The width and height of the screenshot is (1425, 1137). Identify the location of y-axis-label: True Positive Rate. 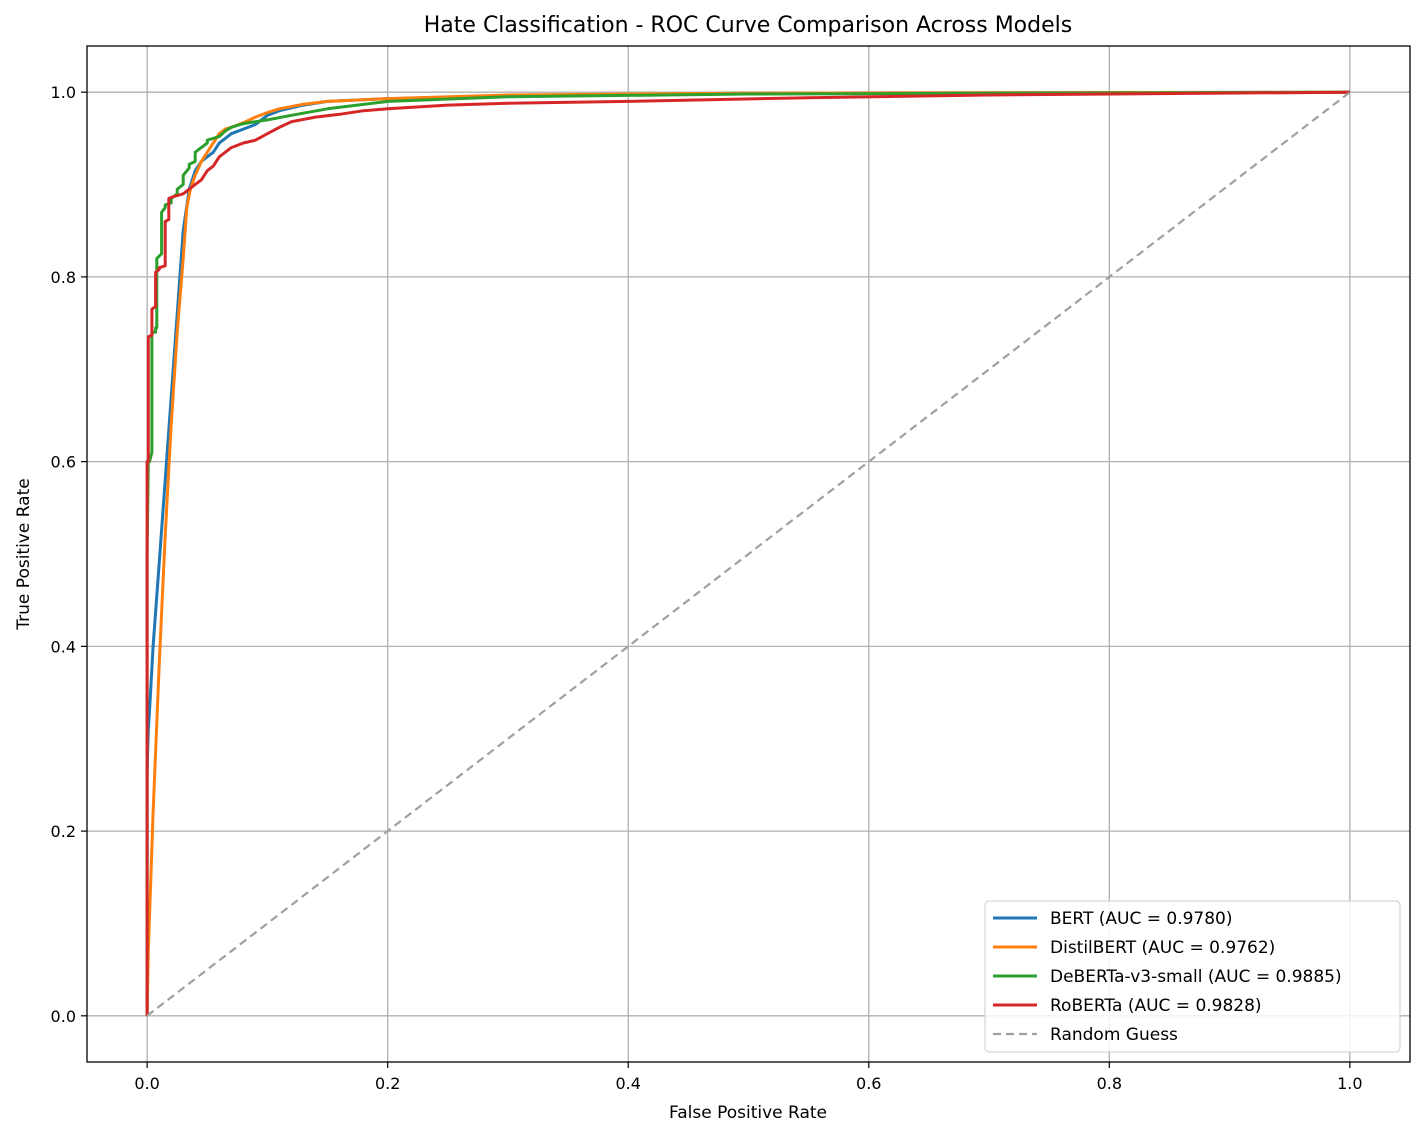
(24, 554).